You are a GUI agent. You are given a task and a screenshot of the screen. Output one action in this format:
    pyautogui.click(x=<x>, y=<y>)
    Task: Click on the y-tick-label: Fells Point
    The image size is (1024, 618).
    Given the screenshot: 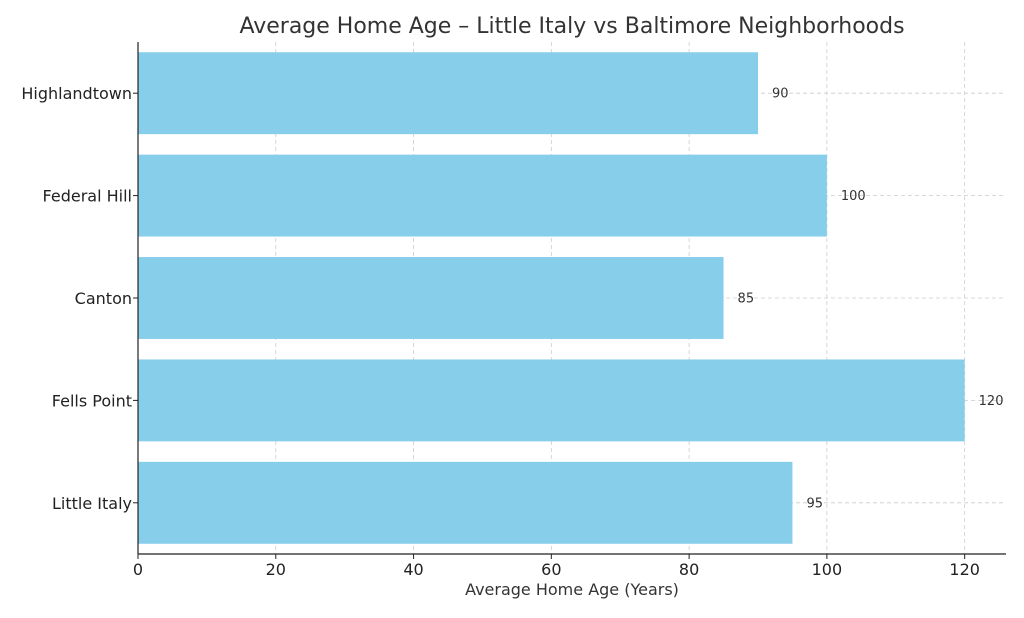 What is the action you would take?
    pyautogui.click(x=92, y=400)
    